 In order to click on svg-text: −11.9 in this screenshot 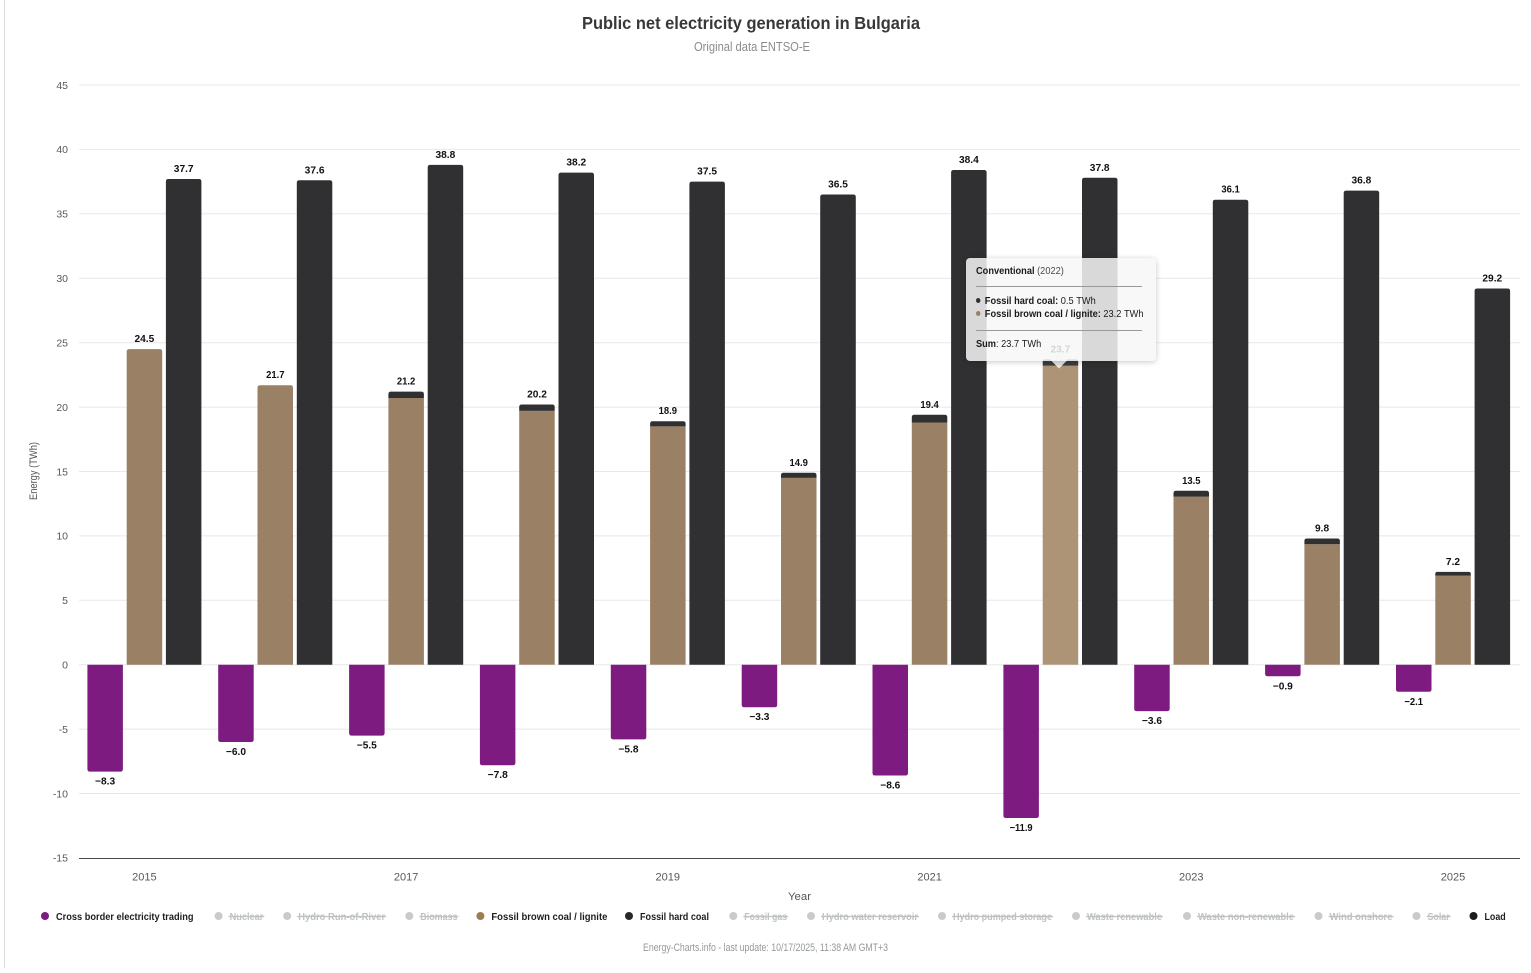, I will do `click(1021, 828)`.